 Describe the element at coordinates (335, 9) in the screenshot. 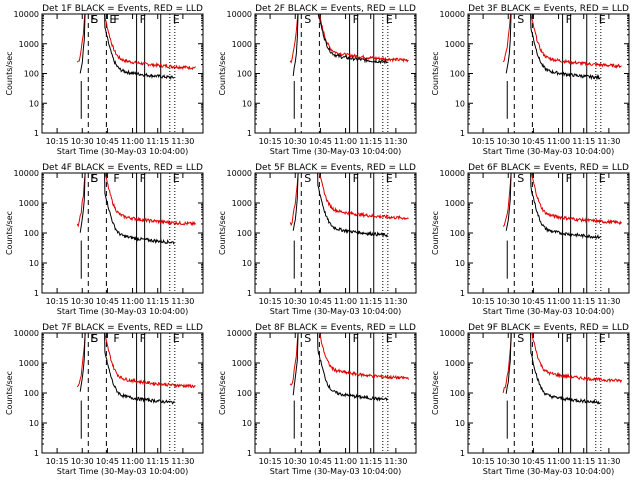

I see `panel-title: Det 2F BLACK = Events, RED = LLD` at that location.